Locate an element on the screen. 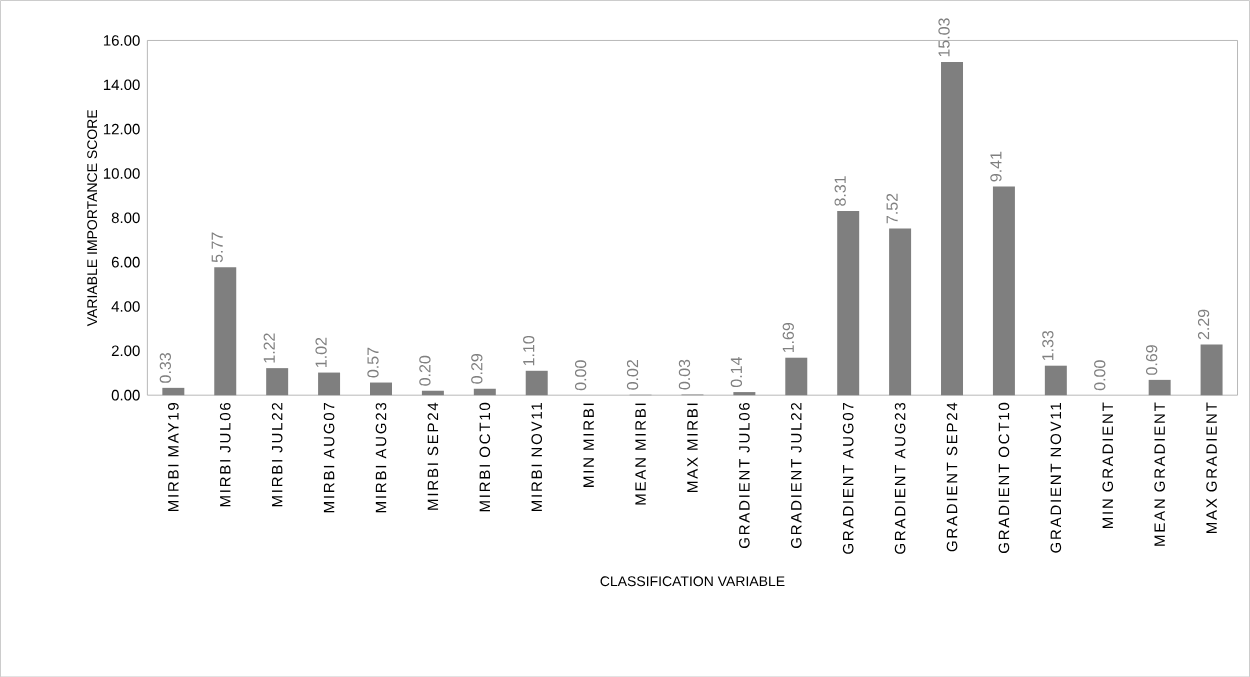 This screenshot has width=1250, height=677. data-label: 0.69 is located at coordinates (1152, 359).